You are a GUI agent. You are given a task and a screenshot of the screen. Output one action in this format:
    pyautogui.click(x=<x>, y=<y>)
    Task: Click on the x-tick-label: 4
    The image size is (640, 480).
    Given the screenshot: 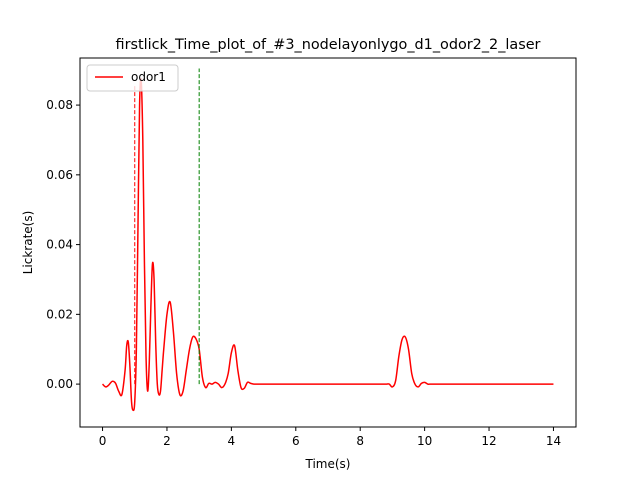 What is the action you would take?
    pyautogui.click(x=232, y=441)
    